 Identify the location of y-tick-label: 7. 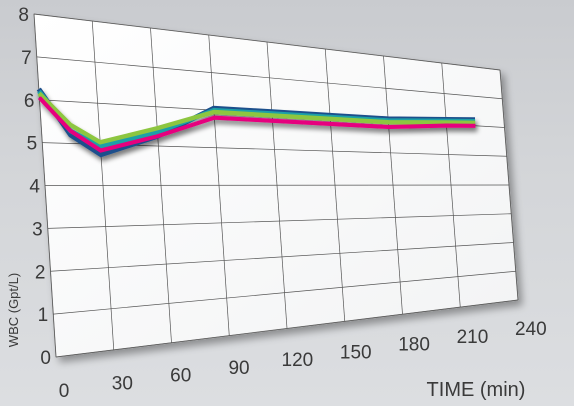
(26, 58).